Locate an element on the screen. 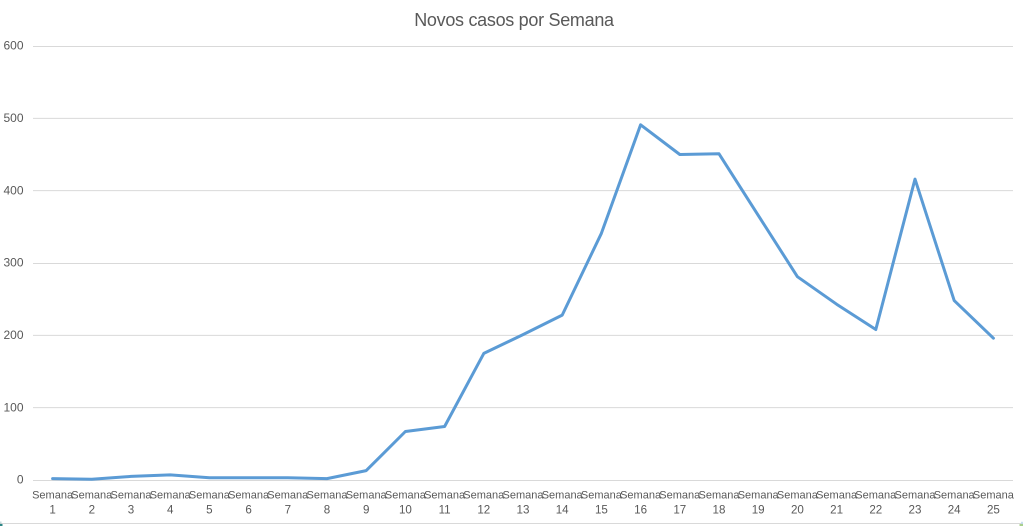  svg-text: 15 is located at coordinates (601, 510).